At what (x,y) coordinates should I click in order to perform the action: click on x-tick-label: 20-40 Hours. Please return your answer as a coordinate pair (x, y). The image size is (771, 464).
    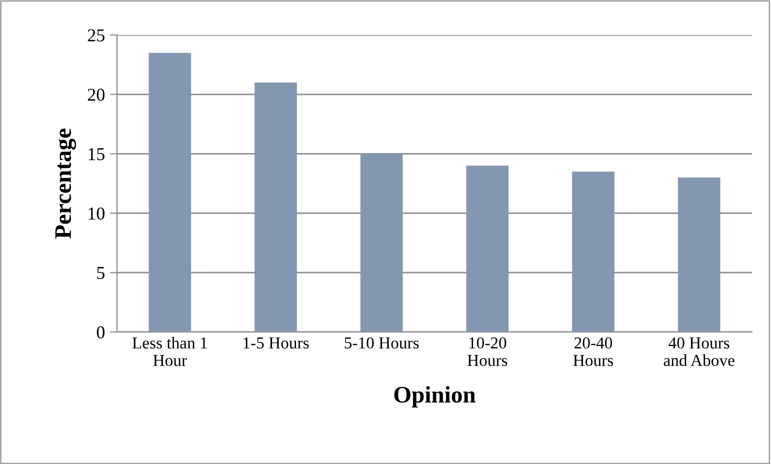
    Looking at the image, I should click on (593, 351).